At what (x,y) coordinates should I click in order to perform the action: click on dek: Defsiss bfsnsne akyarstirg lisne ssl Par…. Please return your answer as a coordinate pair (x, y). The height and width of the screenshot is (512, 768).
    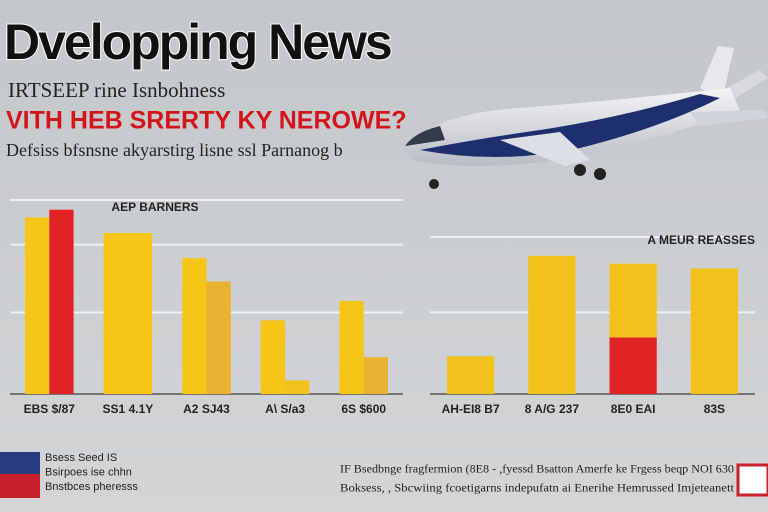
    Looking at the image, I should click on (174, 150).